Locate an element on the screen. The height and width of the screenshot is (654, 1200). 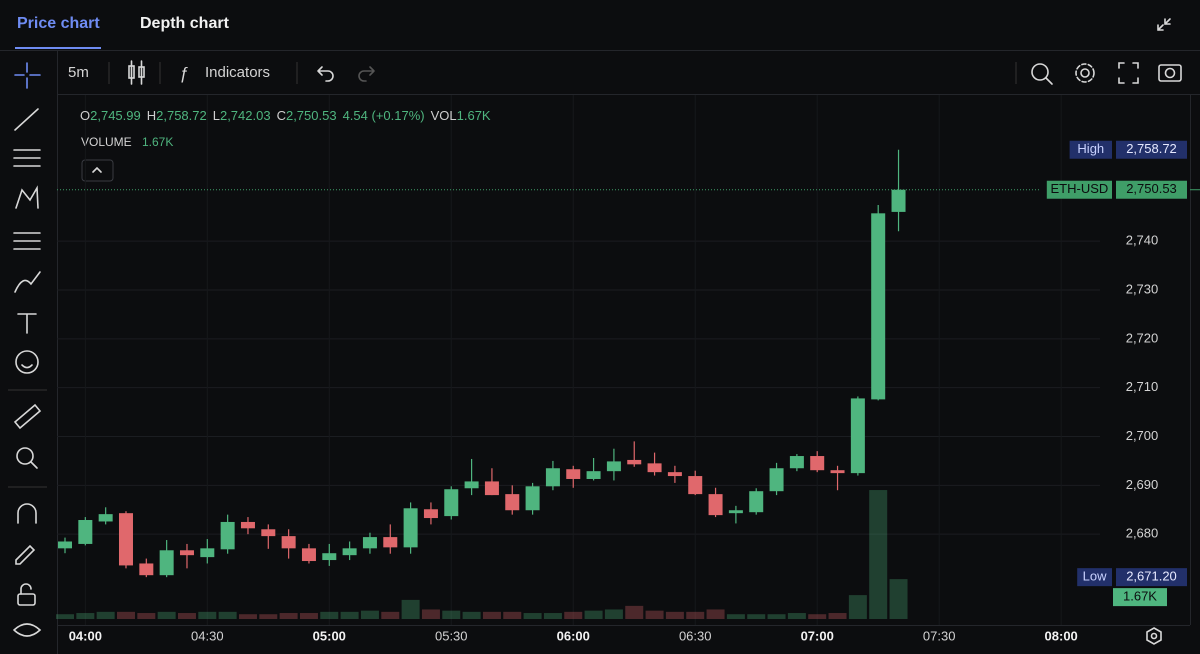
crosshair-tool is located at coordinates (27, 75).